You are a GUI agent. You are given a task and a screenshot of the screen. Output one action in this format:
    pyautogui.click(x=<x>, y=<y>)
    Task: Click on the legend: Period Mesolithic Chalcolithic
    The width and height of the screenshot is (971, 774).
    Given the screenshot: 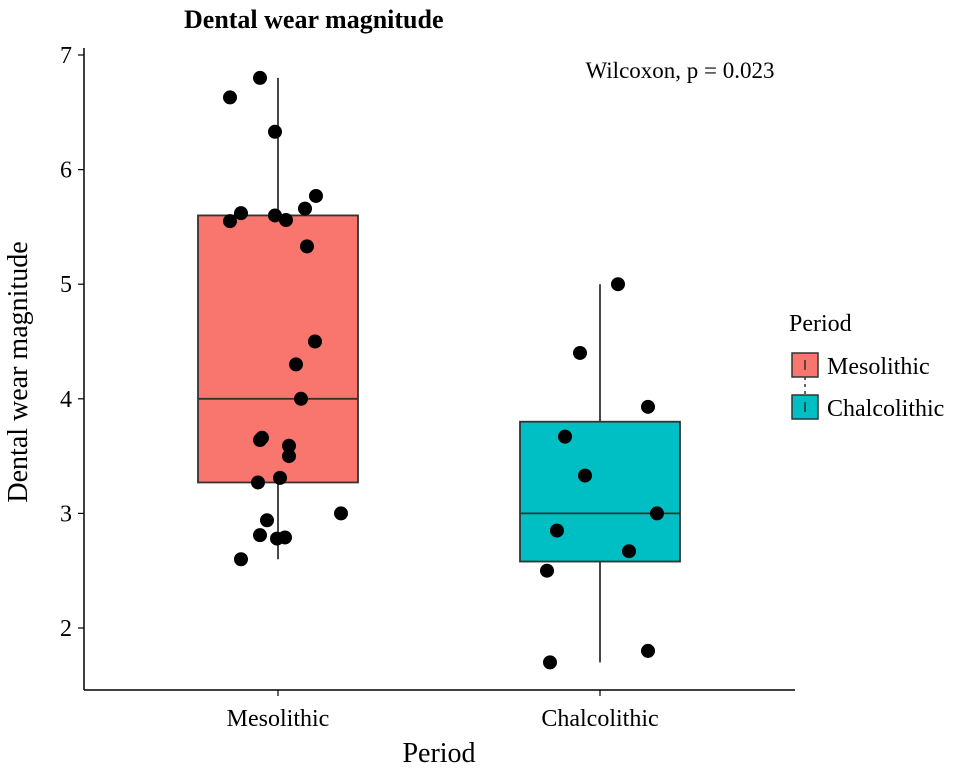 What is the action you would take?
    pyautogui.click(x=866, y=366)
    